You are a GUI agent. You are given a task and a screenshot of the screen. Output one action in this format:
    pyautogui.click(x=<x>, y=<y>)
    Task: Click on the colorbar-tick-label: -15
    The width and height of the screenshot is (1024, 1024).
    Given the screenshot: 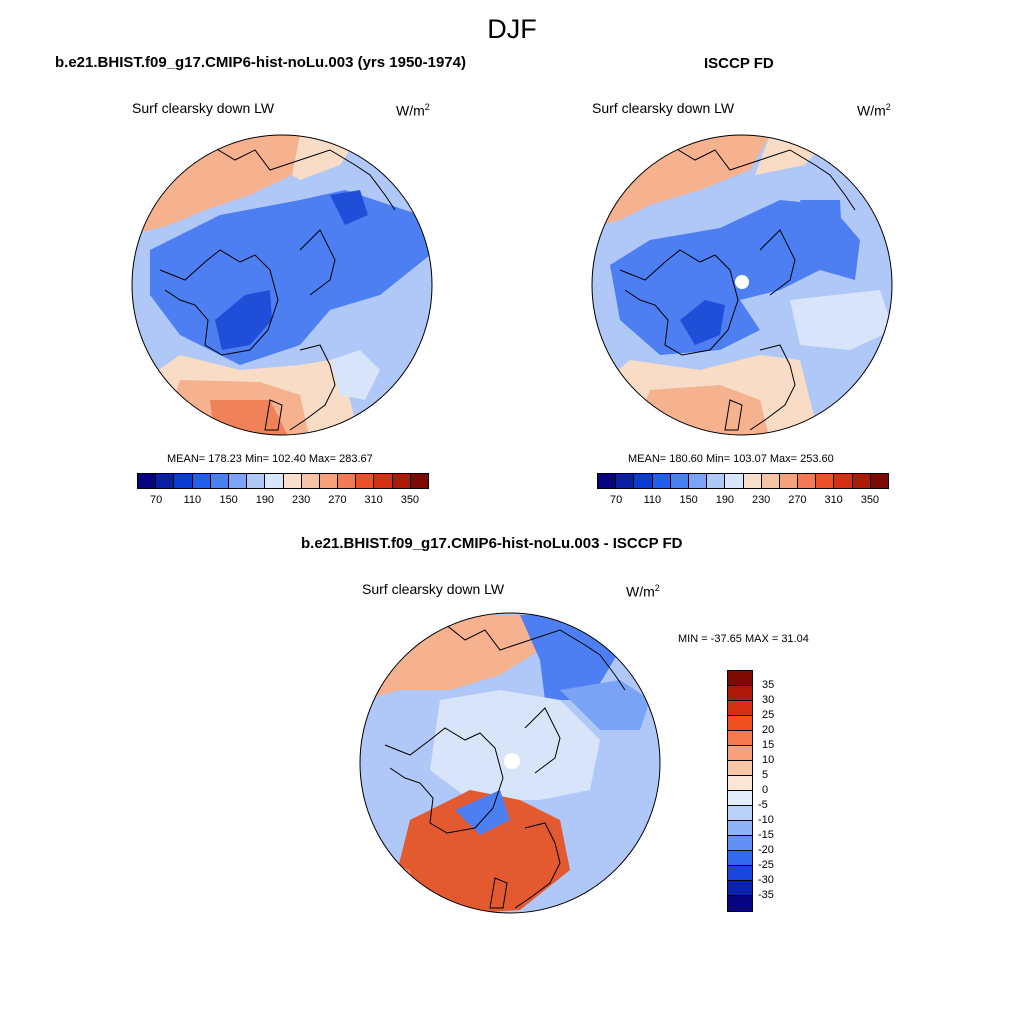 What is the action you would take?
    pyautogui.click(x=766, y=835)
    